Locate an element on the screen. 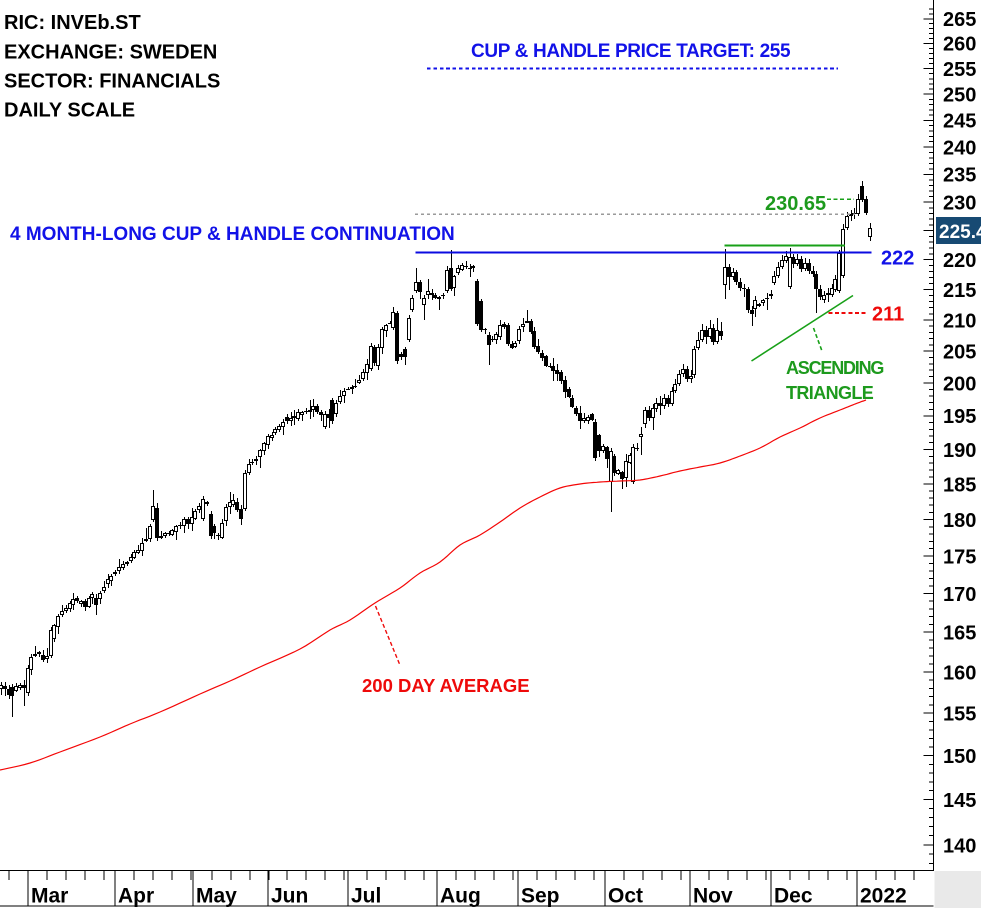  svg-text: Mar is located at coordinates (49, 896).